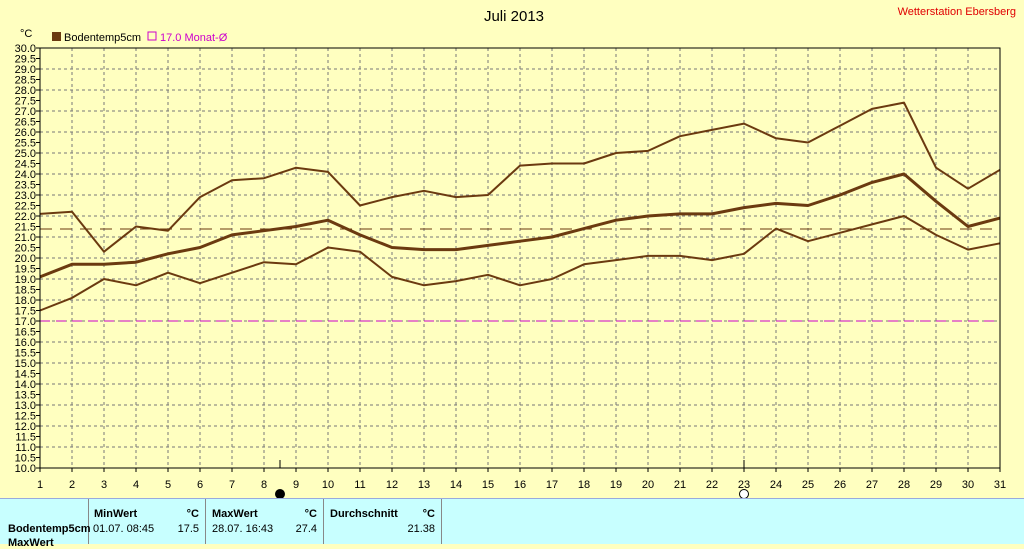 The image size is (1024, 549). What do you see at coordinates (25, 427) in the screenshot?
I see `y-tick-label: 12.0` at bounding box center [25, 427].